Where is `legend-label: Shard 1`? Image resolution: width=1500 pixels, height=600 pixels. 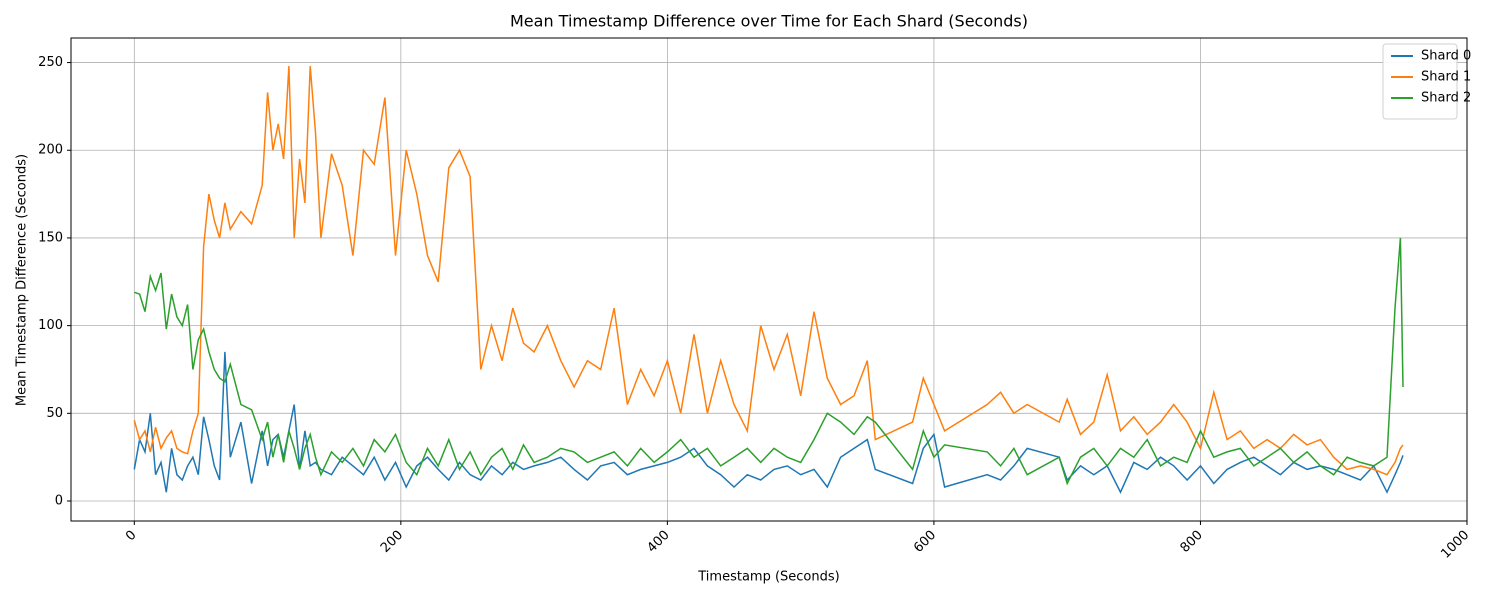 legend-label: Shard 1 is located at coordinates (1446, 77).